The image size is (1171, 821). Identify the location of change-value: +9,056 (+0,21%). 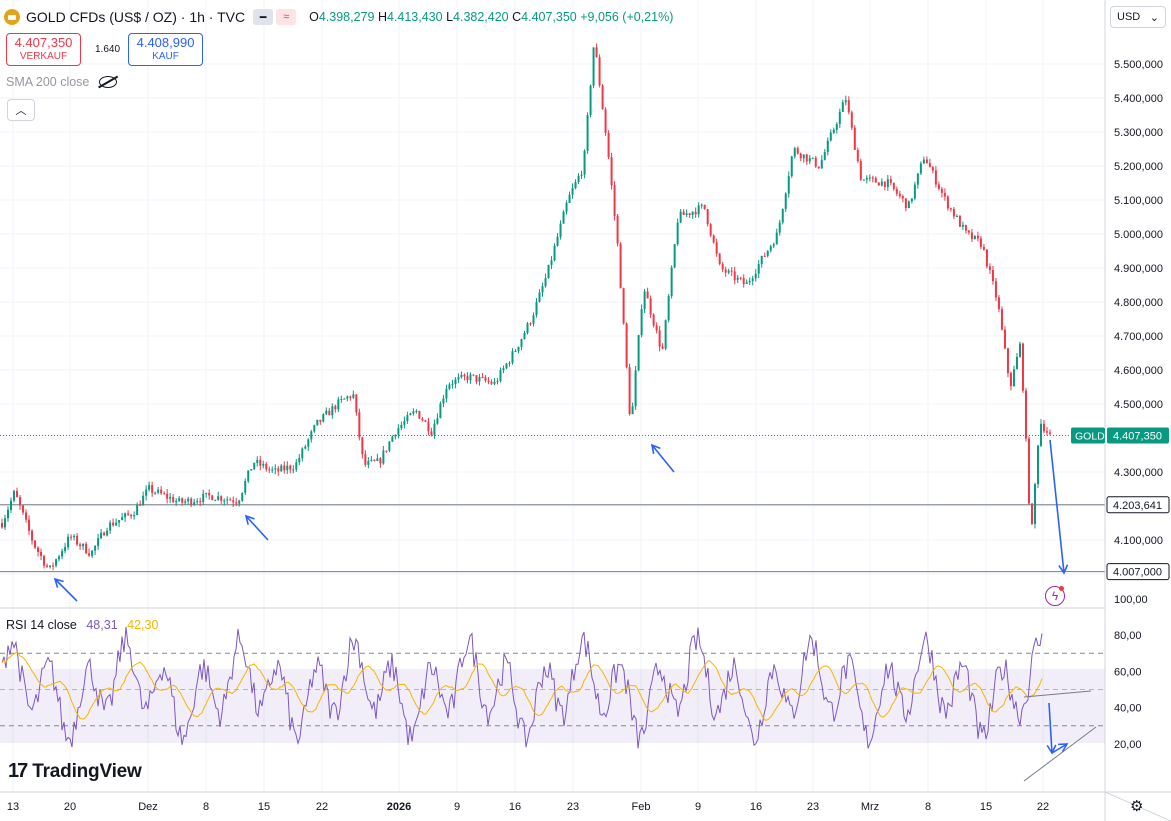
(627, 17).